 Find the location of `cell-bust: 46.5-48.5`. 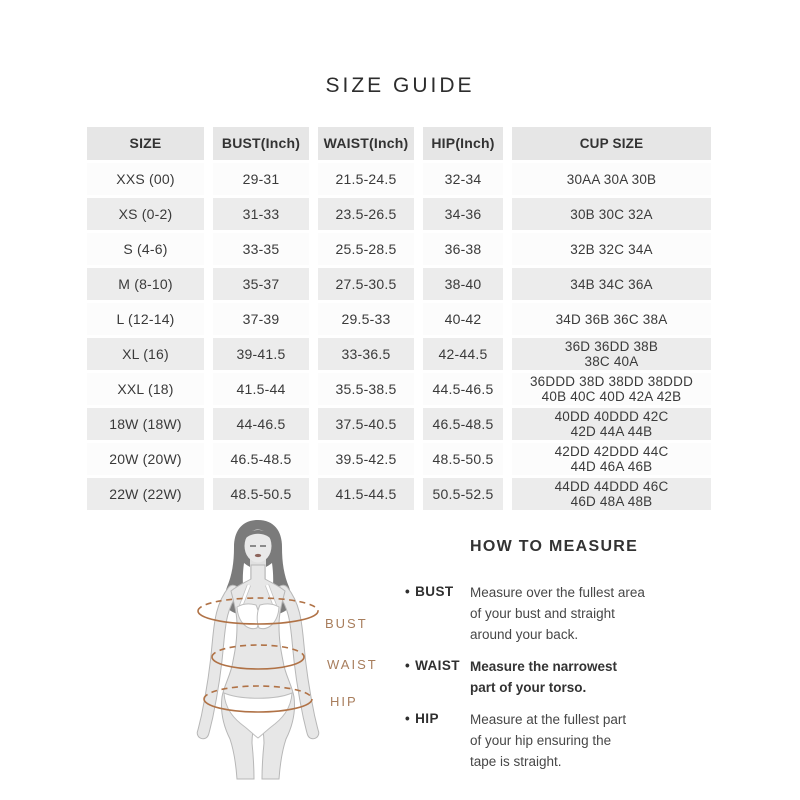

cell-bust: 46.5-48.5 is located at coordinates (261, 459).